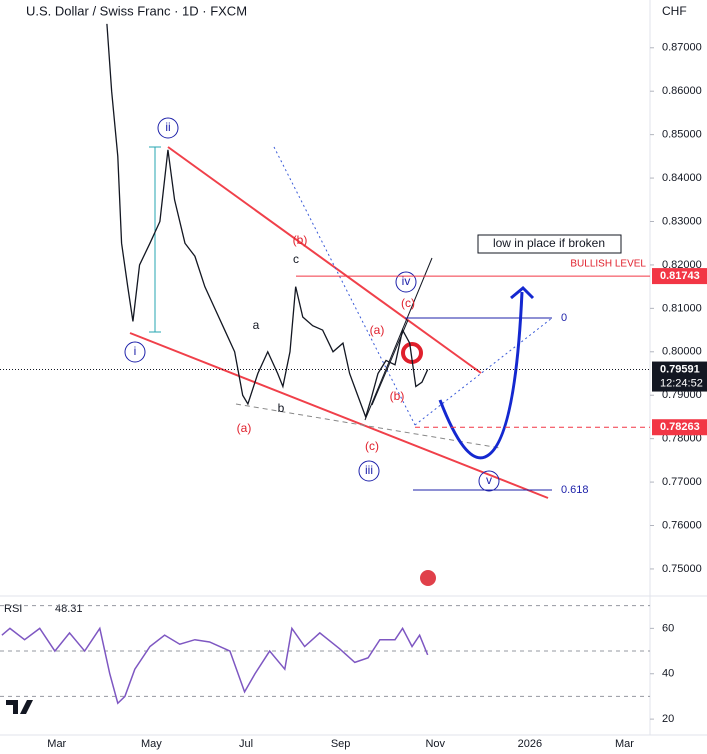 This screenshot has width=707, height=754. I want to click on y-tick-label: 0.83000, so click(682, 221).